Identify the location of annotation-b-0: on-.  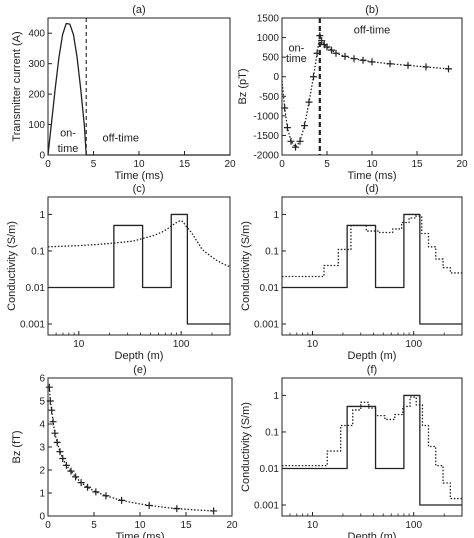
(296, 48).